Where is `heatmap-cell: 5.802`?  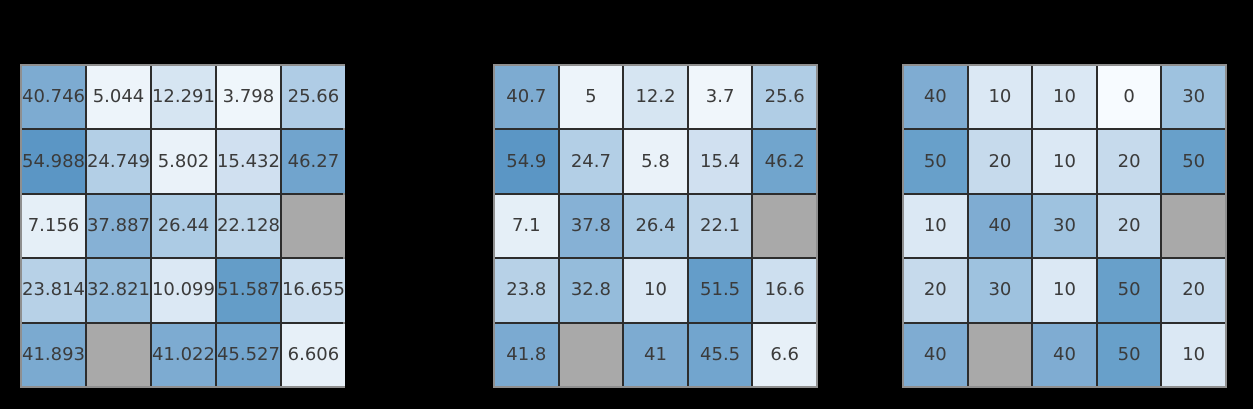 heatmap-cell: 5.802 is located at coordinates (183, 161).